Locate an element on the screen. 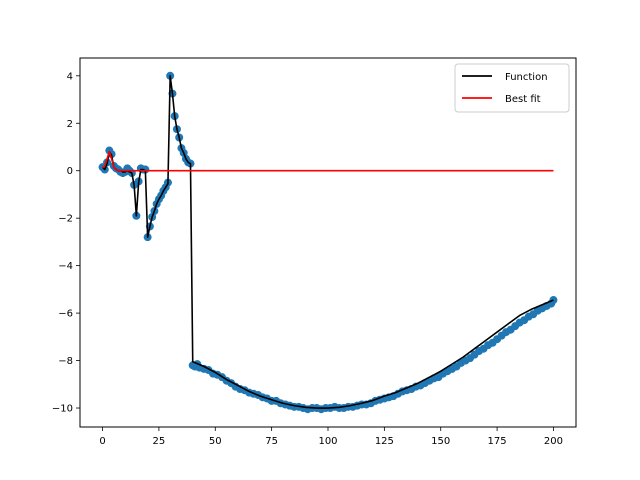  x-tick-label: 175 is located at coordinates (497, 441).